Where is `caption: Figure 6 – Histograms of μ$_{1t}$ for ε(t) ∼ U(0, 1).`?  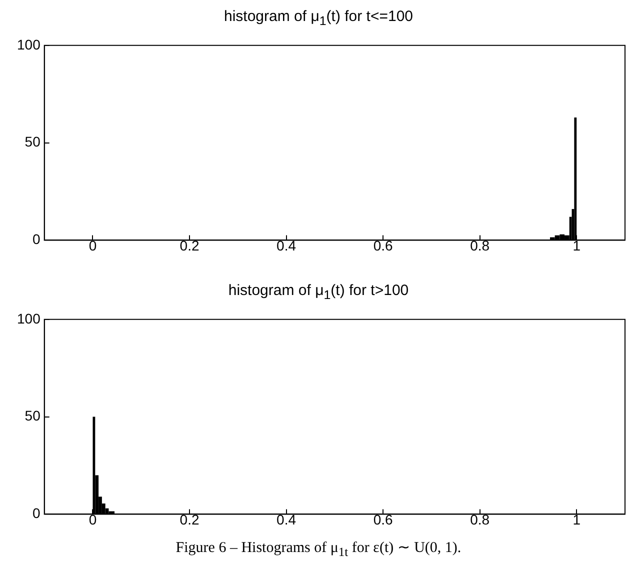
caption: Figure 6 – Histograms of μ$_{1t}$ for ε(t) ∼ U(0, 1). is located at coordinates (318, 549).